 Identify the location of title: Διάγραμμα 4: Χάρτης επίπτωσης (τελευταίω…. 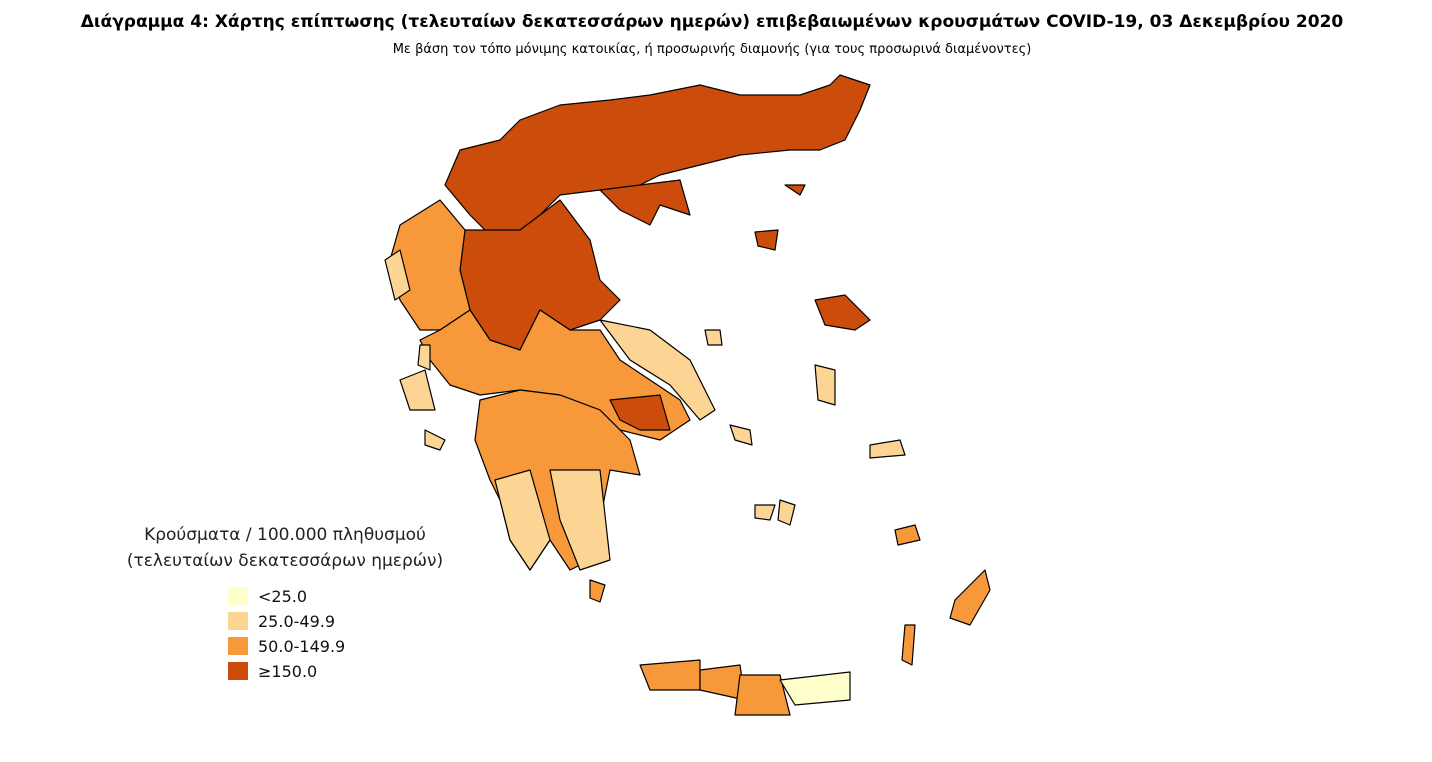
(712, 22).